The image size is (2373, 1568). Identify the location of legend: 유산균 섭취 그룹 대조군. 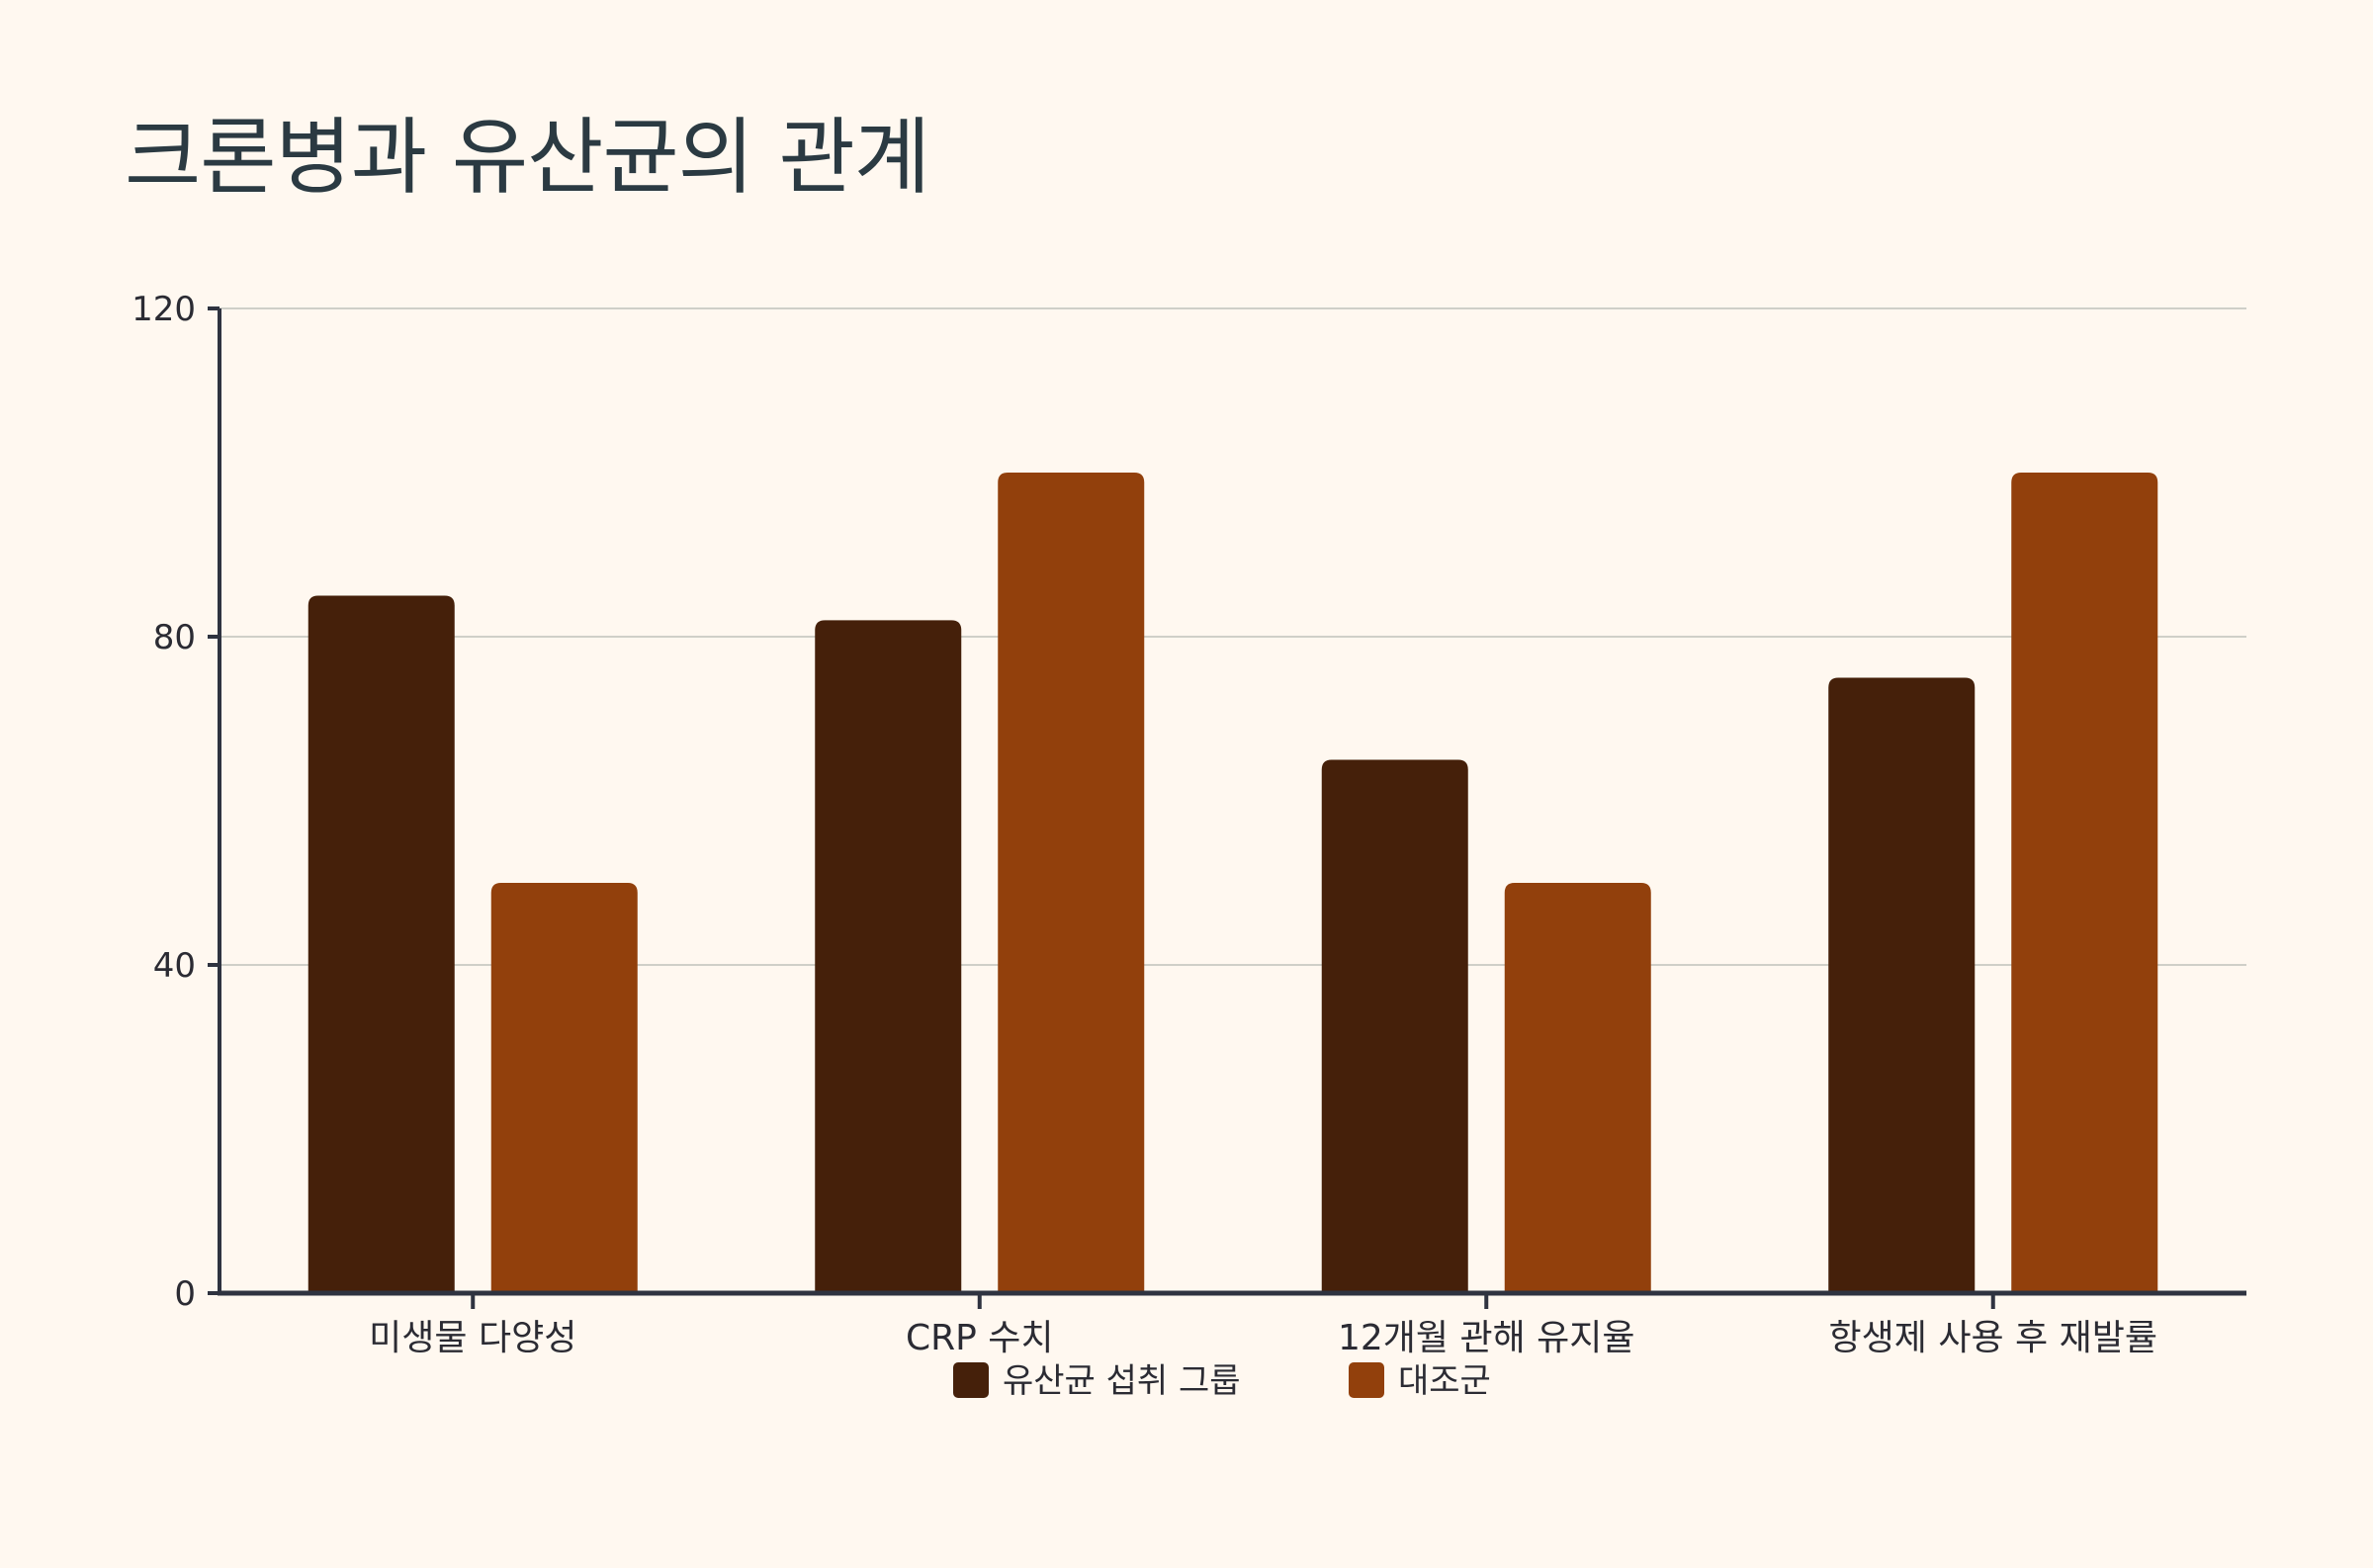
(1222, 1381).